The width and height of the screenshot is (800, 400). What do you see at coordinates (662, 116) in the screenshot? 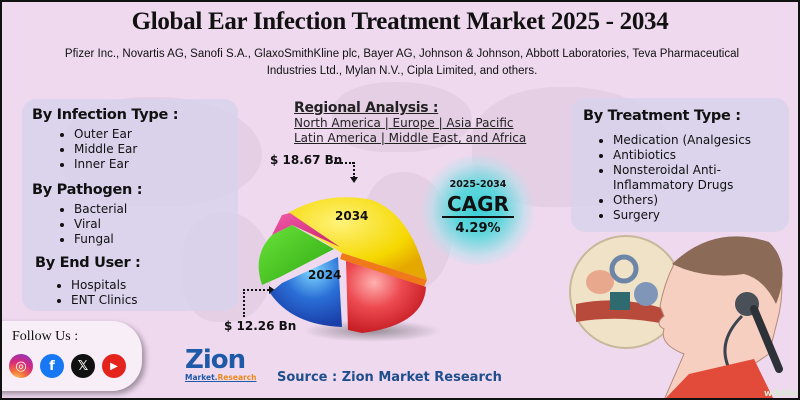
I see `treatment-type-title: By Treatment Type :` at bounding box center [662, 116].